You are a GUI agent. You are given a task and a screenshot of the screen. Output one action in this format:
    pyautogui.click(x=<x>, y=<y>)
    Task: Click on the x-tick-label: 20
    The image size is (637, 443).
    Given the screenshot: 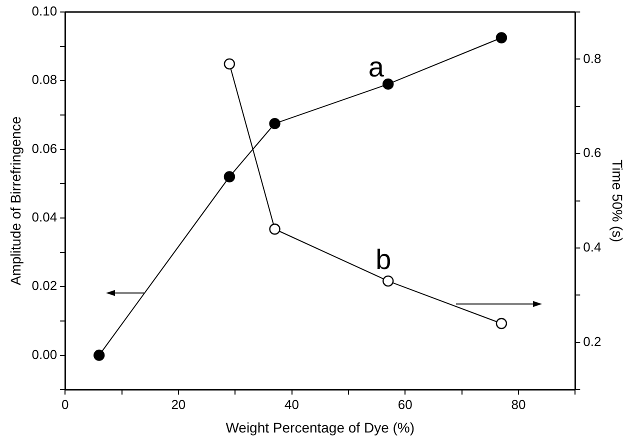 What is the action you would take?
    pyautogui.click(x=178, y=404)
    